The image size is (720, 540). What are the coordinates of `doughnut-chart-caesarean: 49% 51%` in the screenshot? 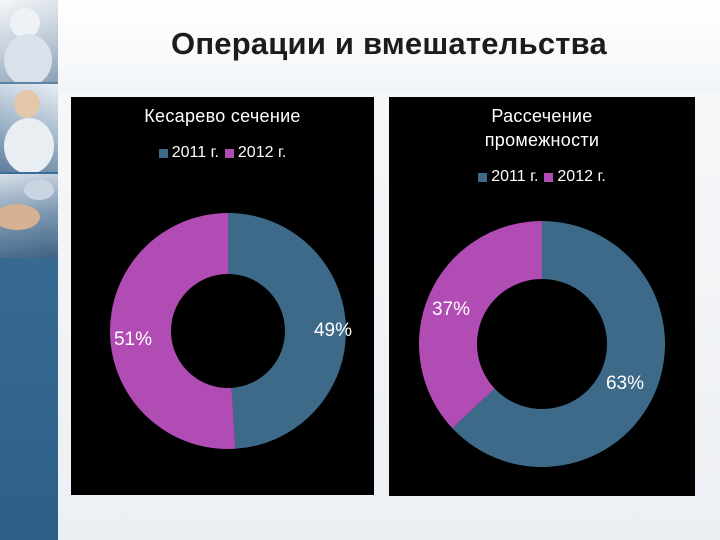 It's located at (231, 331).